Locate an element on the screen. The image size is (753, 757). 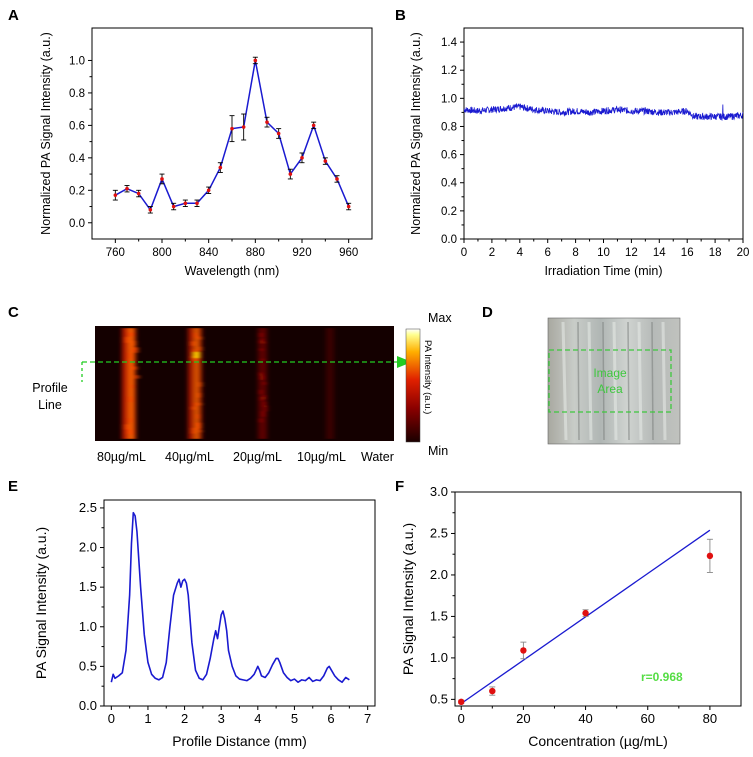
x-axis-label-e: Profile Distance (mm) is located at coordinates (239, 741).